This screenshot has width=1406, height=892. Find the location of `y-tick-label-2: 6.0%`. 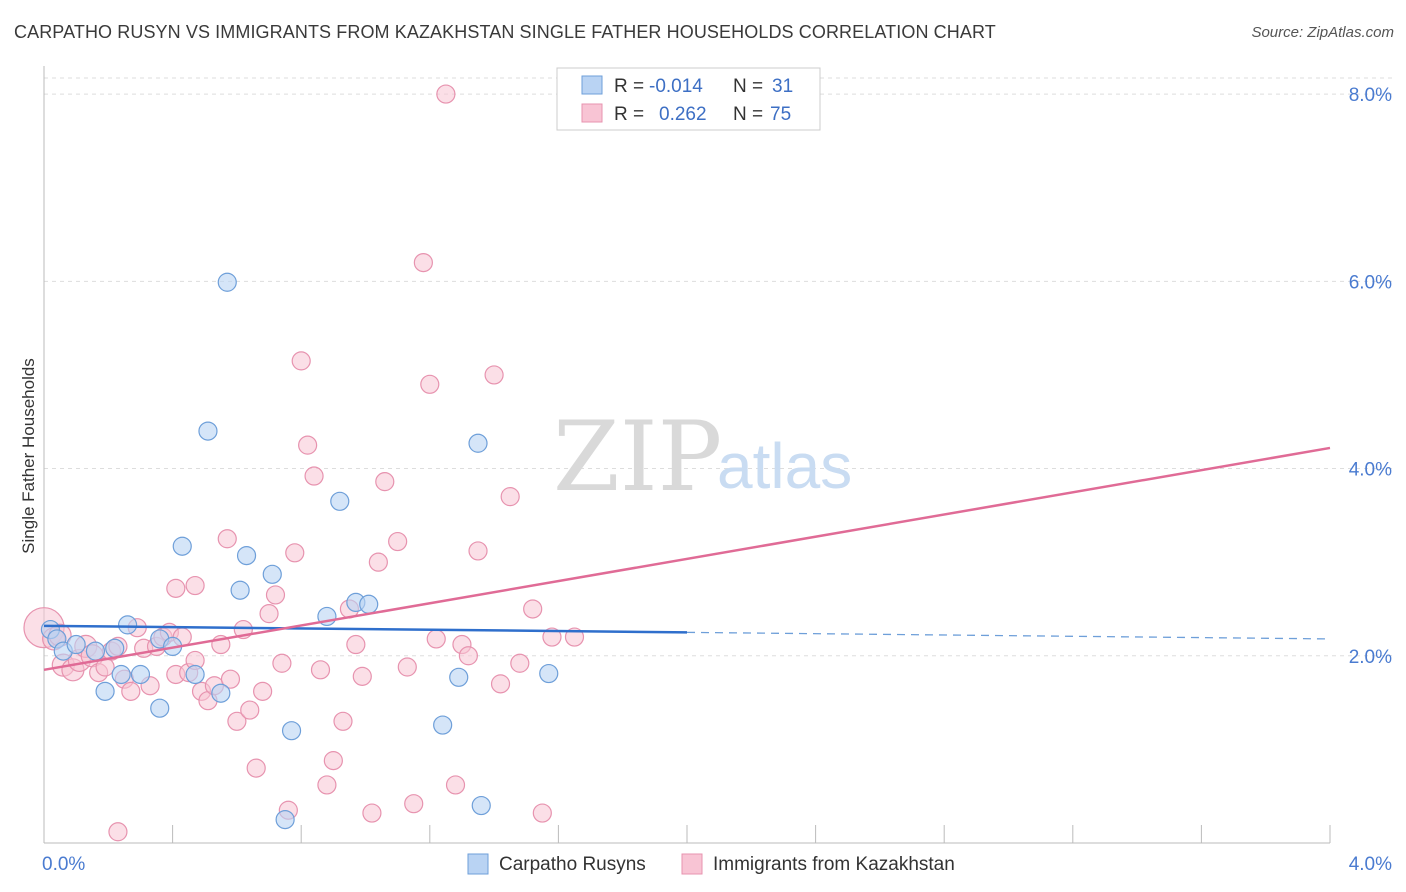

y-tick-label-2: 6.0% is located at coordinates (1370, 282).